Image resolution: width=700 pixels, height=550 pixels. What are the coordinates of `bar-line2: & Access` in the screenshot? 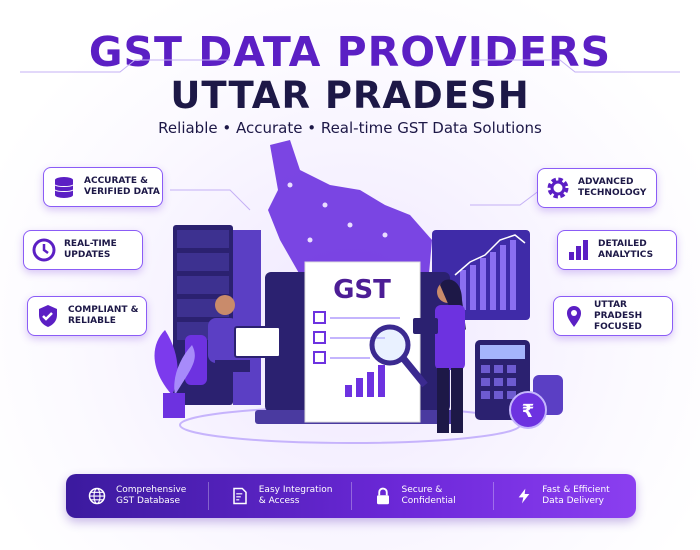 It's located at (279, 501).